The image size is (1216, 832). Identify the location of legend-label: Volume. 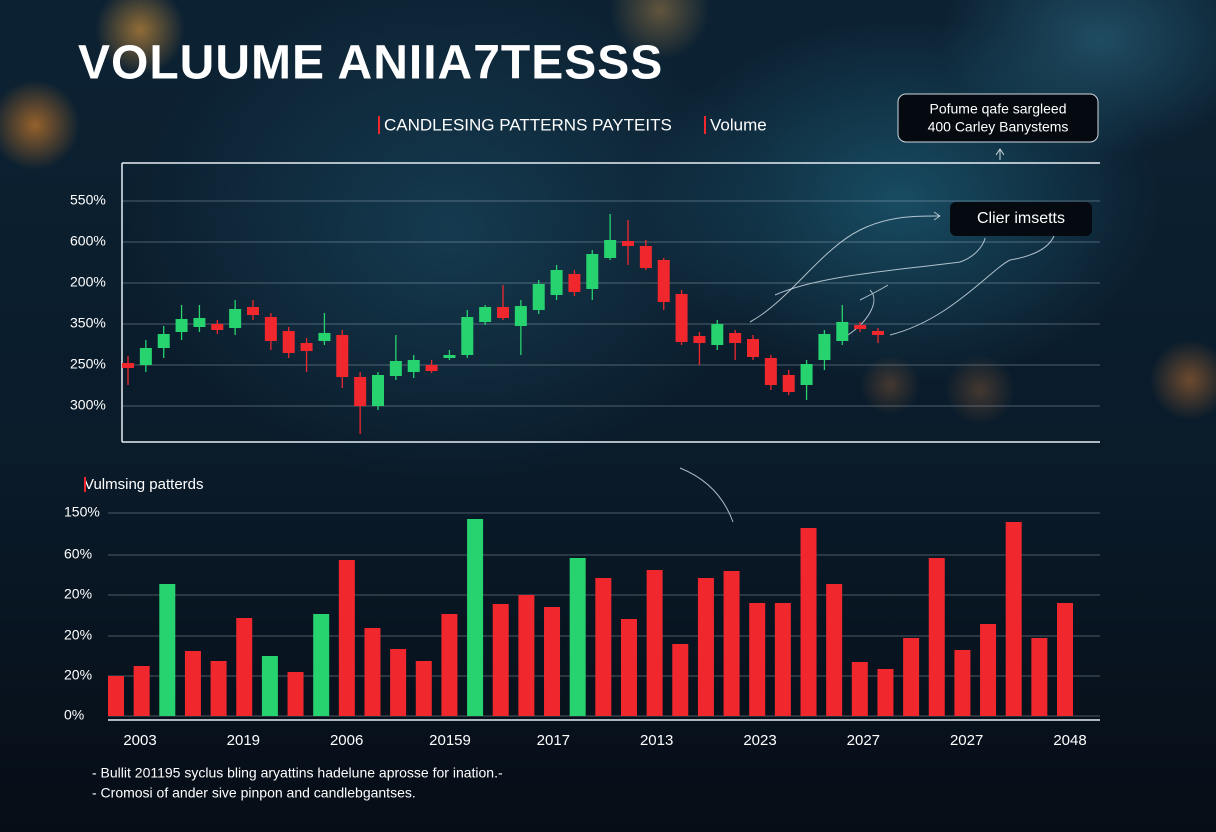
(738, 124).